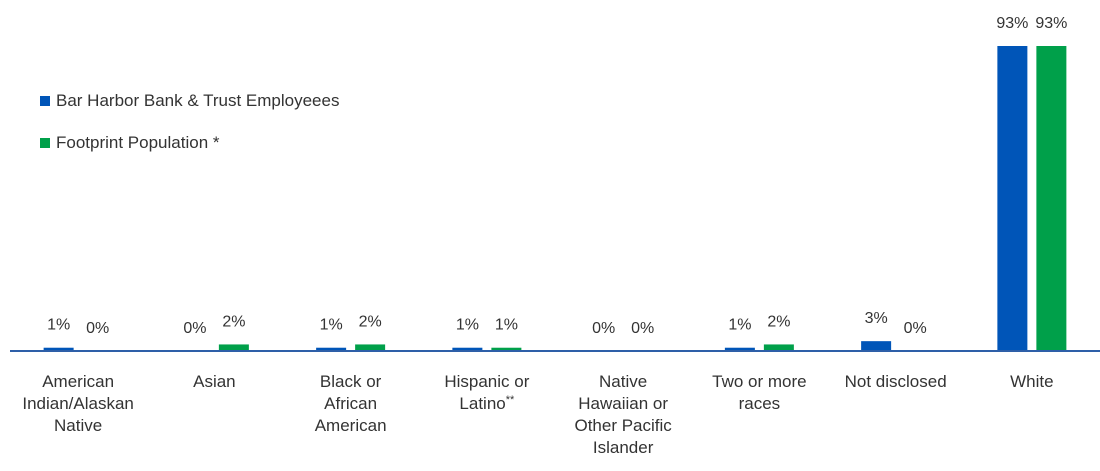 This screenshot has height=471, width=1100. What do you see at coordinates (486, 392) in the screenshot?
I see `x-tick-label-3: Hispanic or Latino**` at bounding box center [486, 392].